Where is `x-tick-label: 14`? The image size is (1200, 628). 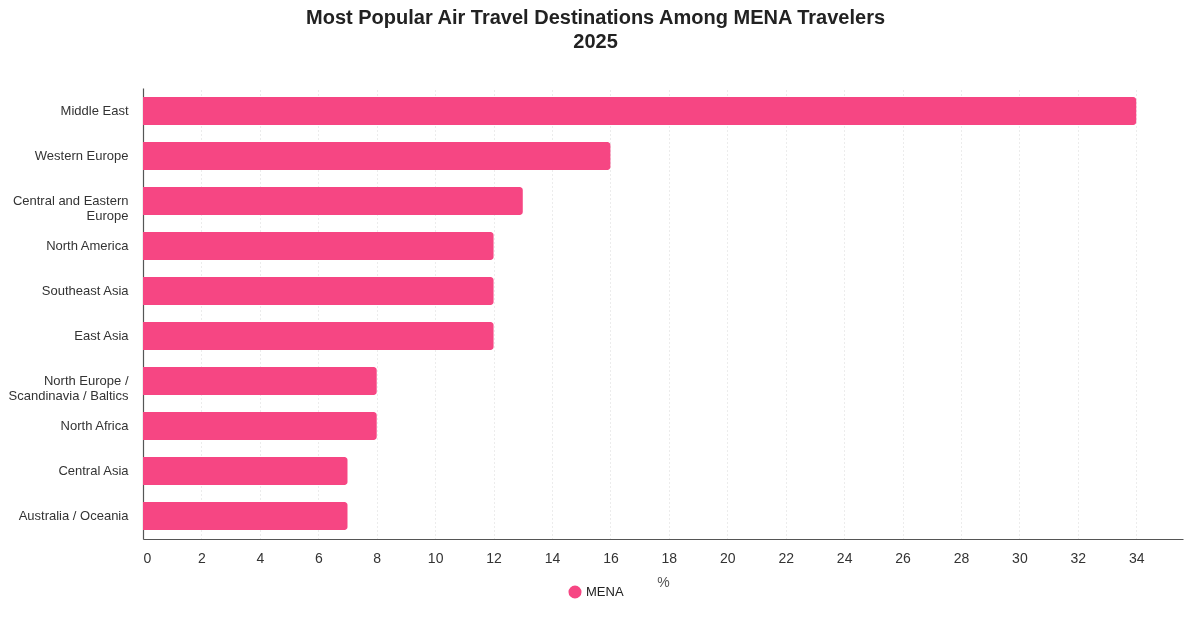 x-tick-label: 14 is located at coordinates (552, 557).